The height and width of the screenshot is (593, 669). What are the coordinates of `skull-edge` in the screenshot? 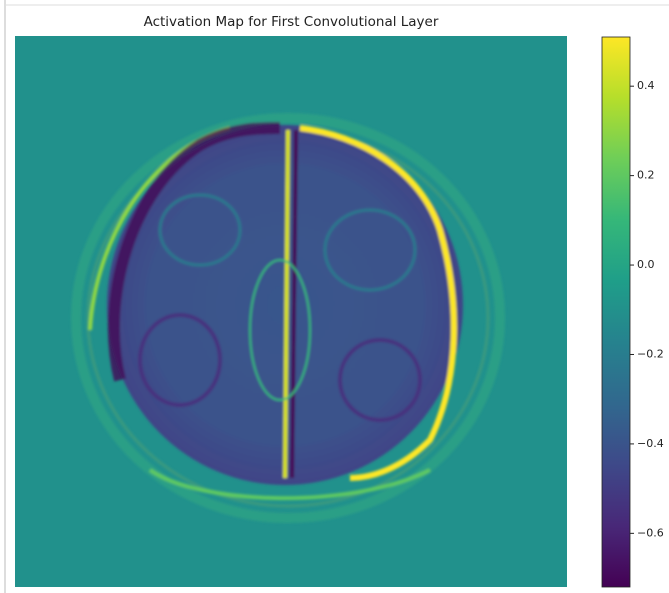 It's located at (289, 484).